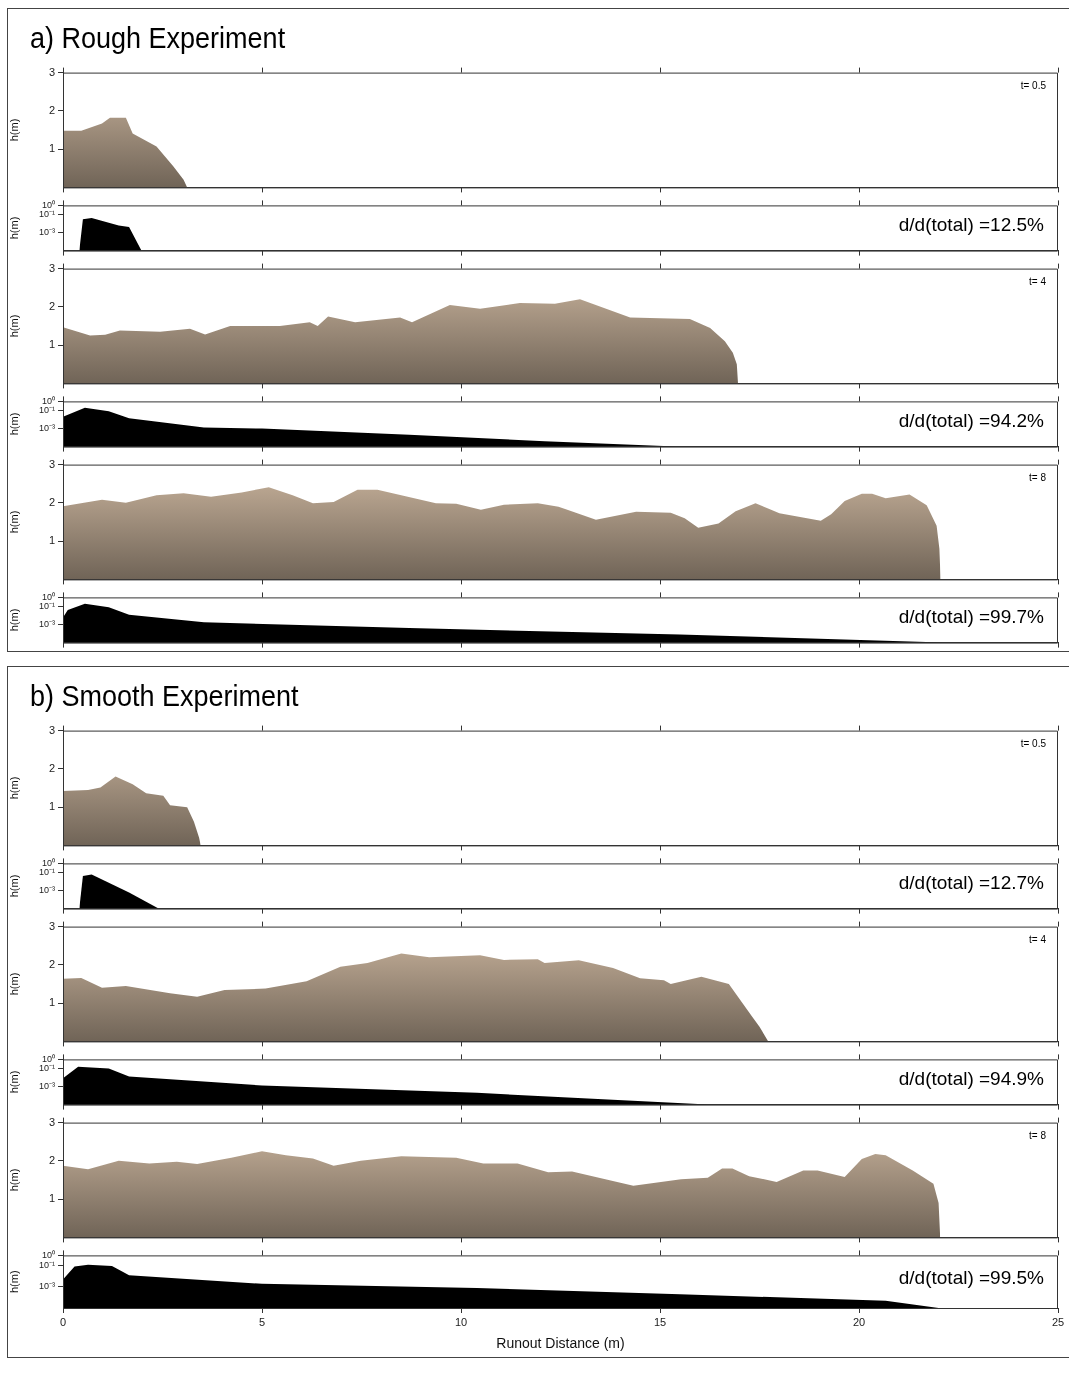 This screenshot has height=1394, width=1069. What do you see at coordinates (971, 616) in the screenshot?
I see `annotation: d/d(total) =99.7%` at bounding box center [971, 616].